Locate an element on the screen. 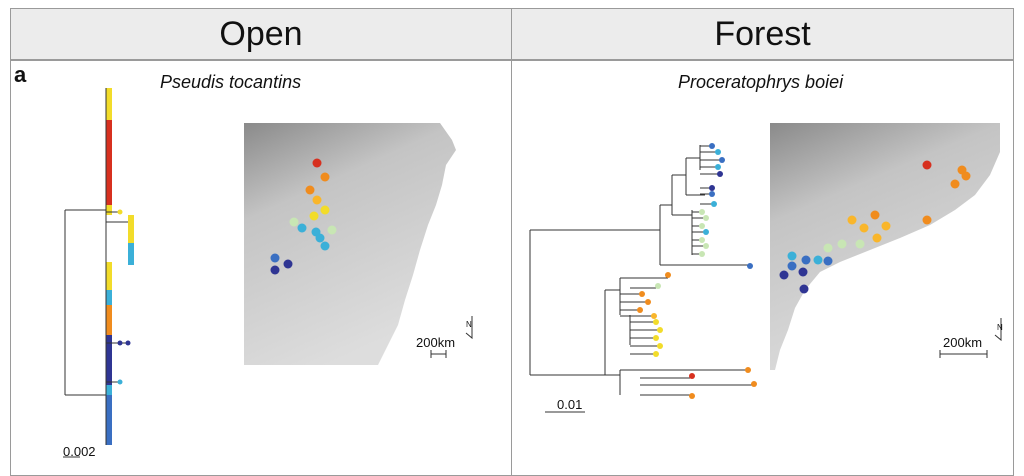  header-forest-label: Forest is located at coordinates (762, 33).